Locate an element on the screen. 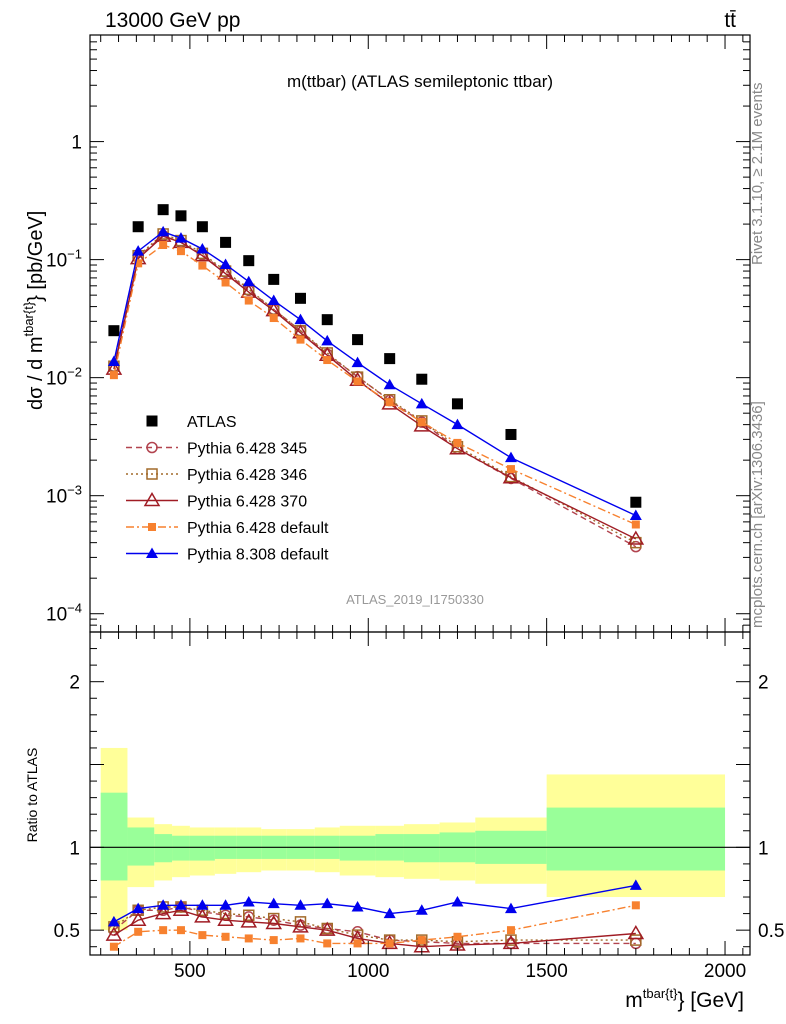 This screenshot has height=1024, width=786. y-axis-label-text: dσ / d mtbar{t}} [pb/GeV] is located at coordinates (34, 310).